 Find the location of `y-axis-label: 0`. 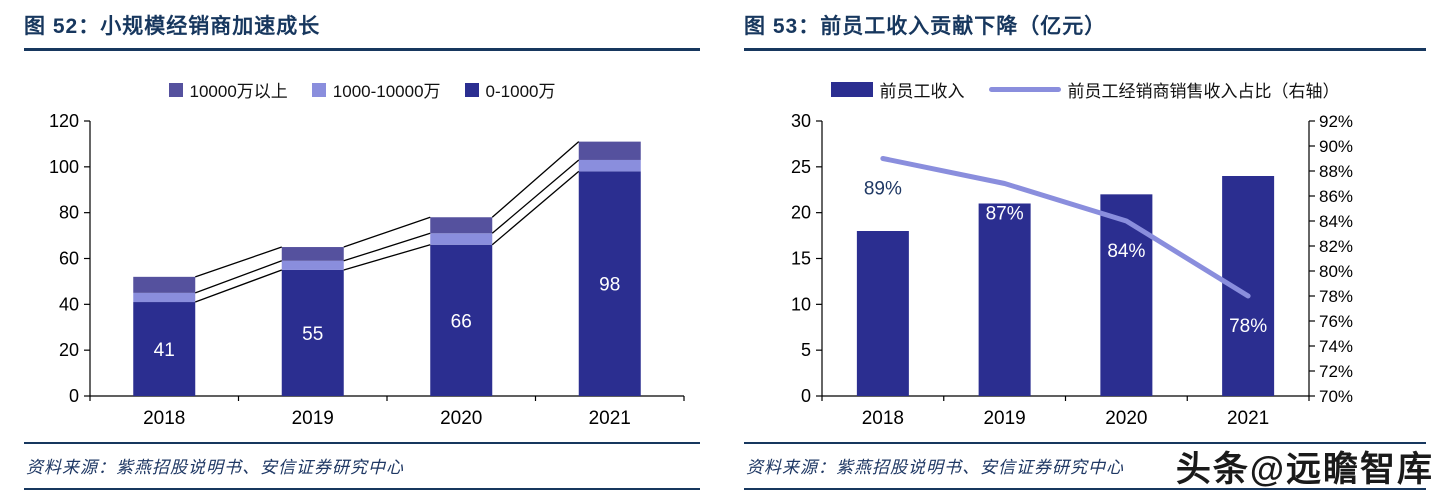

y-axis-label: 0 is located at coordinates (74, 396).